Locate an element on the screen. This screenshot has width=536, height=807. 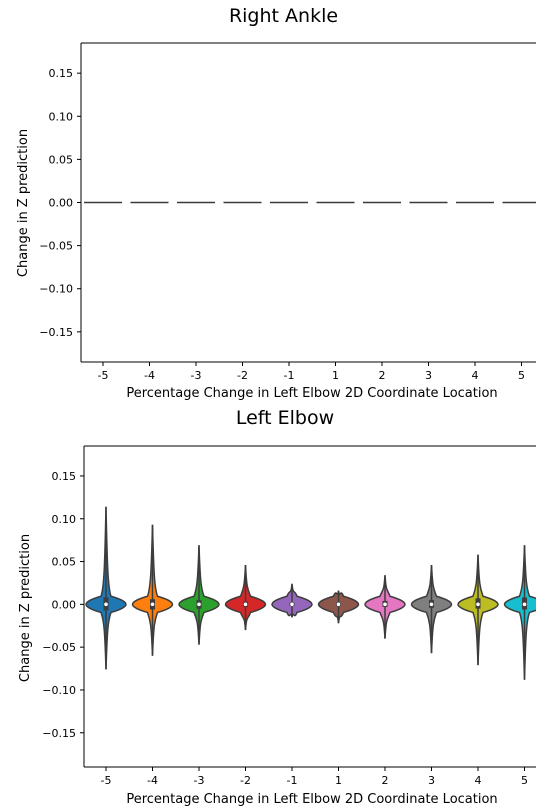
chart-title: Left Elbow is located at coordinates (285, 418).